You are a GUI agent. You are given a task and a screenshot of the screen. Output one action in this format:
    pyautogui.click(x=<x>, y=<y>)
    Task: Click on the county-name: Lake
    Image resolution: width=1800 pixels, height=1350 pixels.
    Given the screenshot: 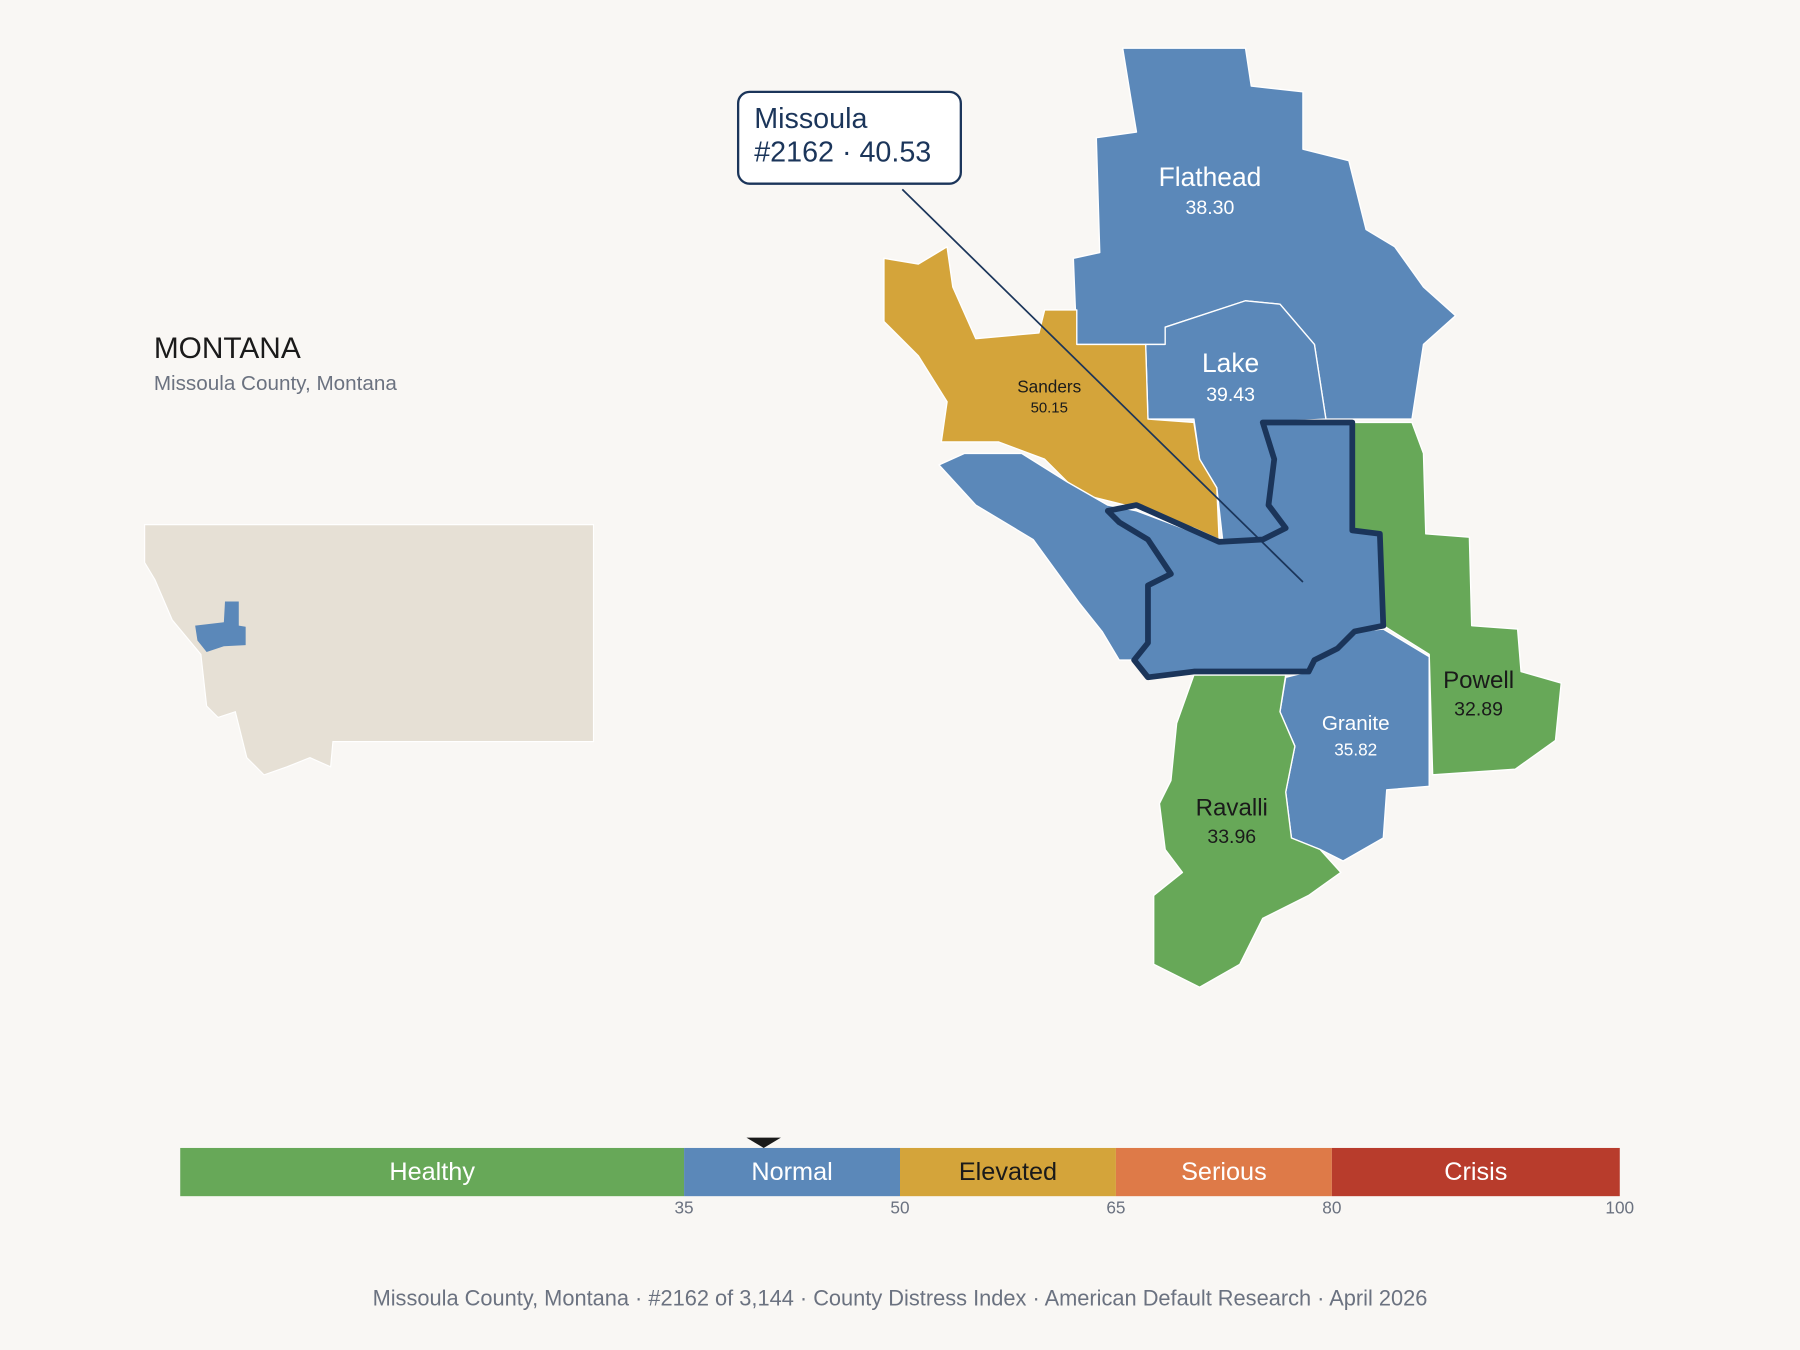 What is the action you would take?
    pyautogui.click(x=1230, y=363)
    